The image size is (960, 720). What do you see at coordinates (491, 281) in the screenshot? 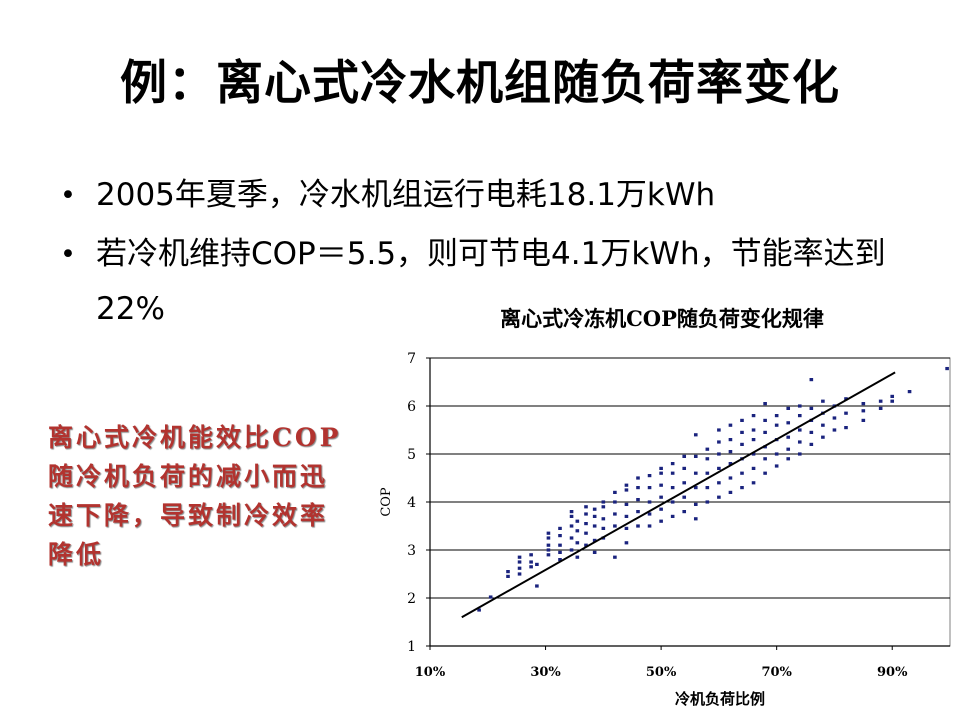
I see `bullet-text: 若冷机维持COP＝5.5，则可节电4.1万kWh，节能率达到22%` at bounding box center [491, 281].